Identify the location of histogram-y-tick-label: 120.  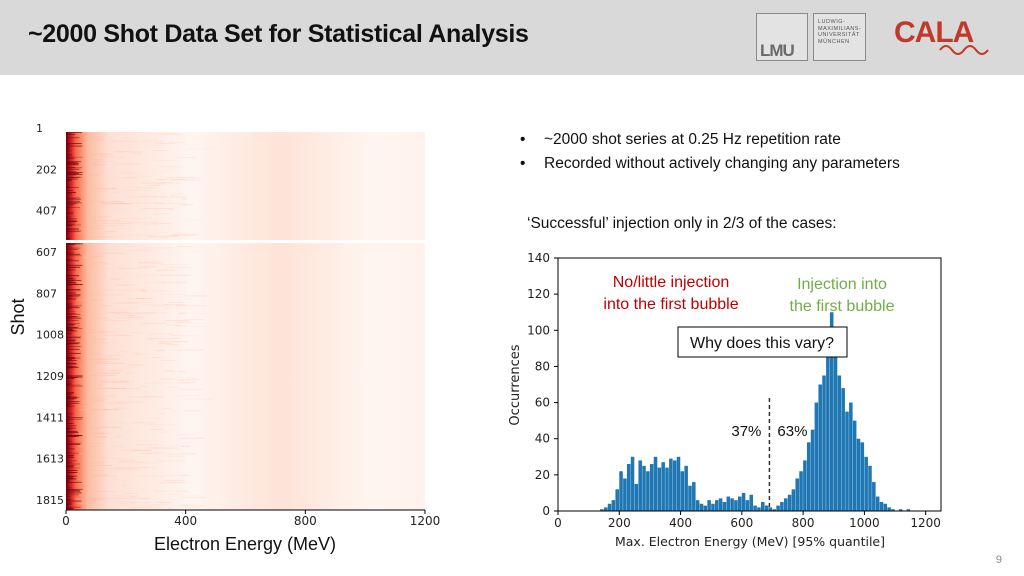
(538, 294).